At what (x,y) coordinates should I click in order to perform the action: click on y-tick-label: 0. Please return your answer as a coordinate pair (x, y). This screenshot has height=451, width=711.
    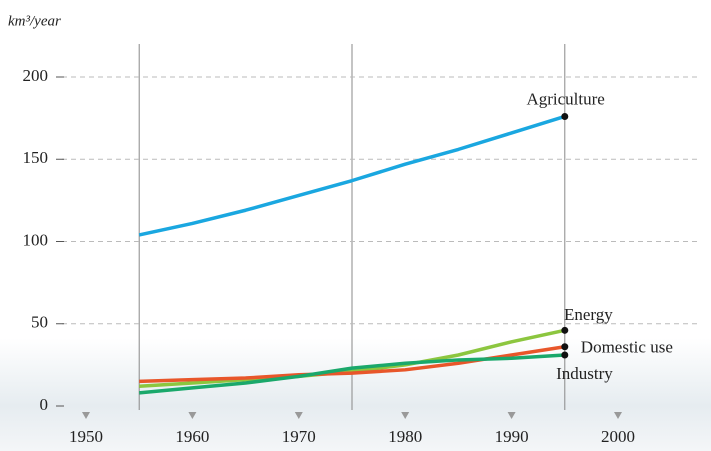
    Looking at the image, I should click on (44, 404).